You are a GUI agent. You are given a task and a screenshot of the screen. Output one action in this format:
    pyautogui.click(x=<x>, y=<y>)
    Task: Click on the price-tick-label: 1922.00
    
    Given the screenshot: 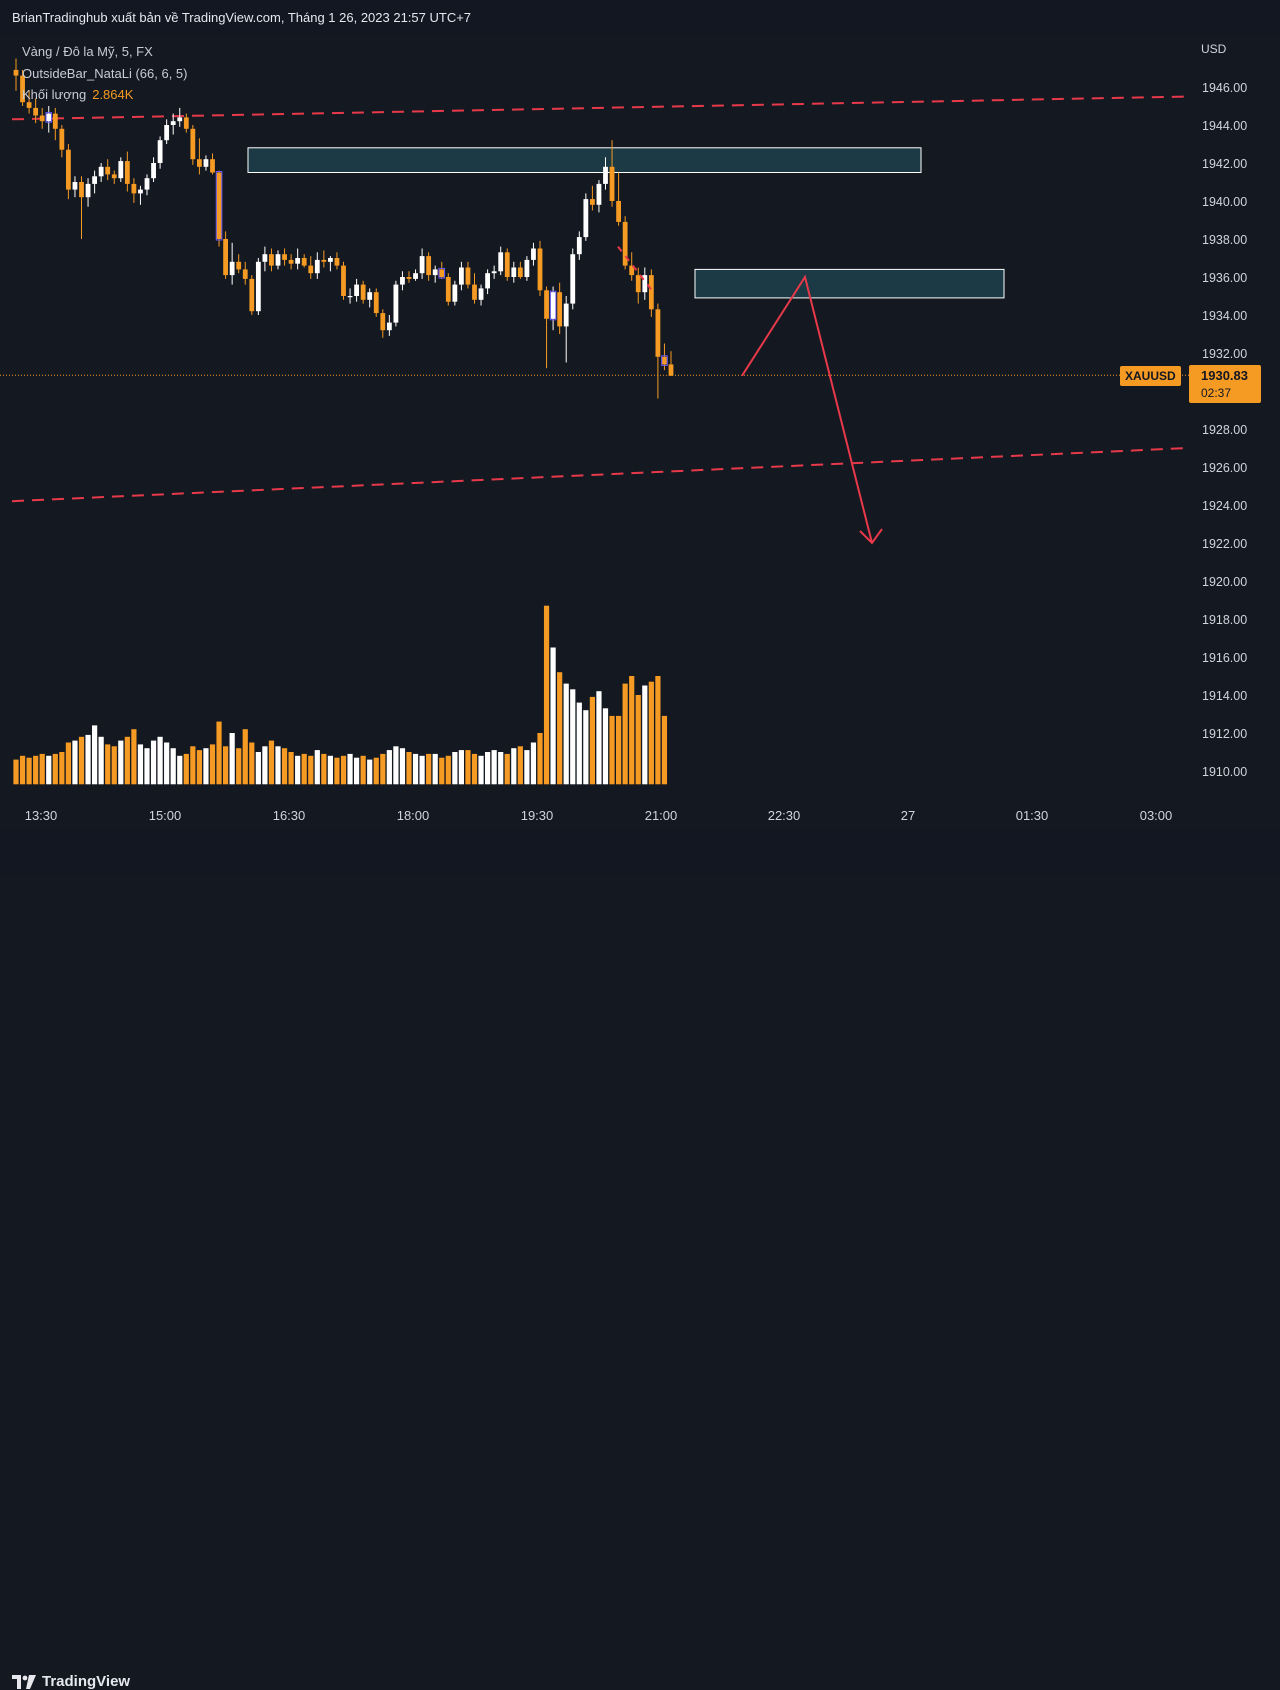 What is the action you would take?
    pyautogui.click(x=1225, y=544)
    